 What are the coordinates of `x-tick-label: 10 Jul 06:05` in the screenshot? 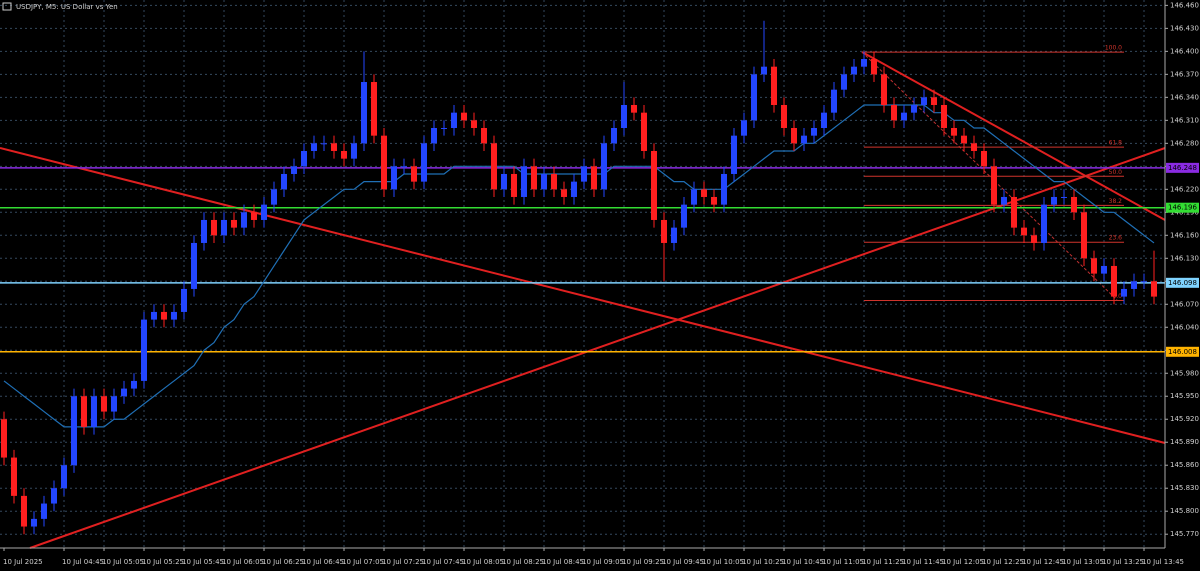 It's located at (243, 562).